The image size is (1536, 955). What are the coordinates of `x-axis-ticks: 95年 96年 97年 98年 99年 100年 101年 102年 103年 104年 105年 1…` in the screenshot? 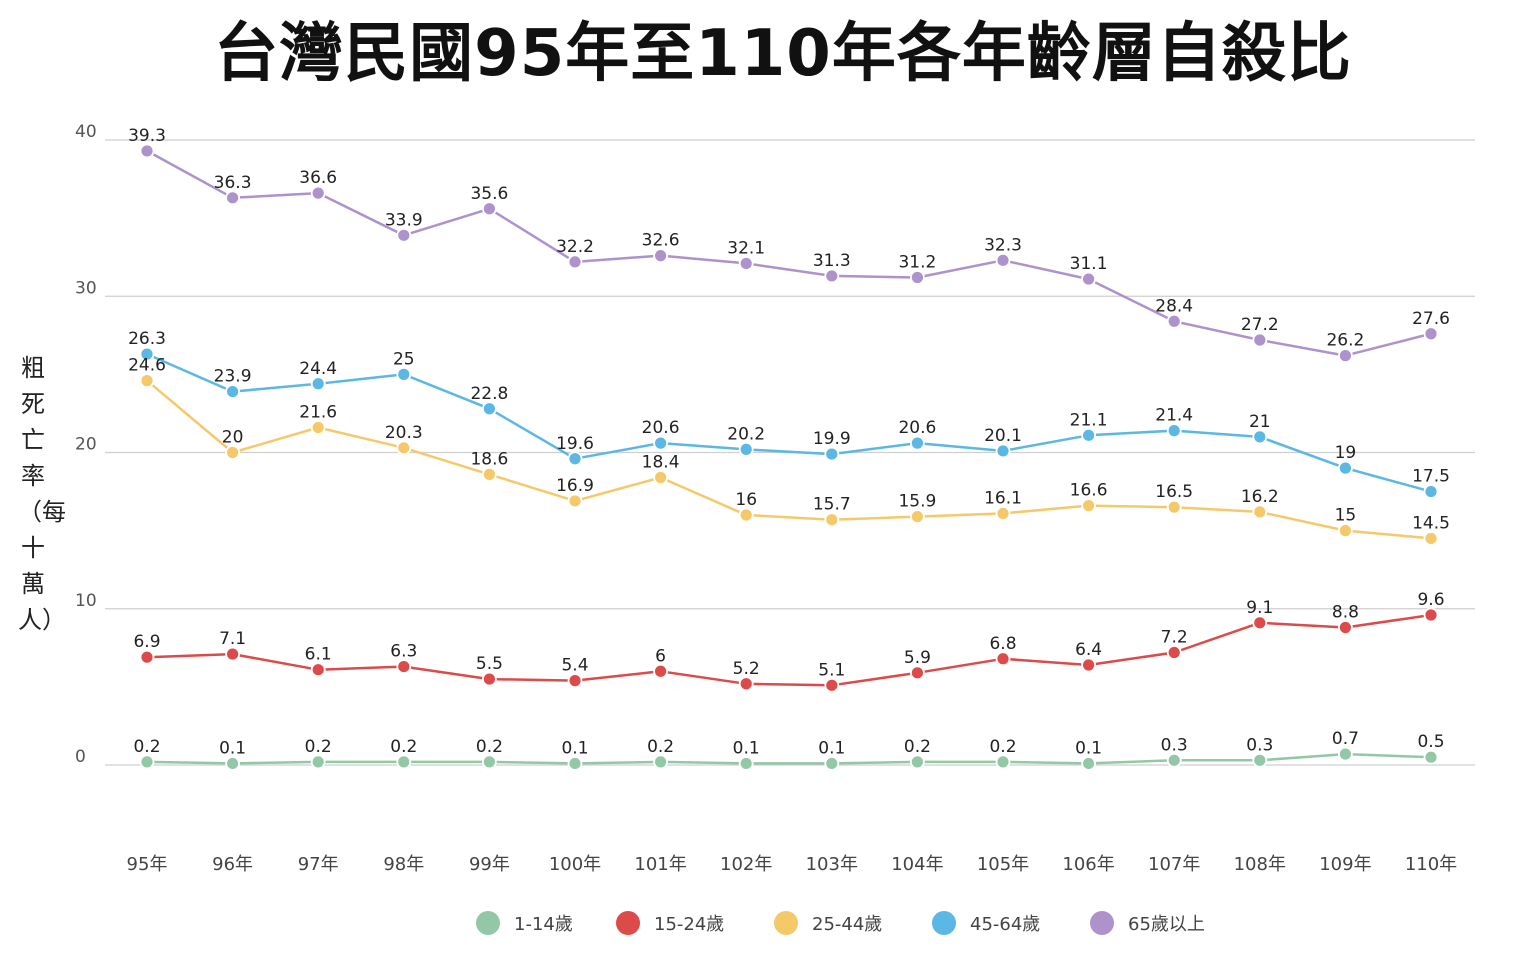 It's located at (792, 864).